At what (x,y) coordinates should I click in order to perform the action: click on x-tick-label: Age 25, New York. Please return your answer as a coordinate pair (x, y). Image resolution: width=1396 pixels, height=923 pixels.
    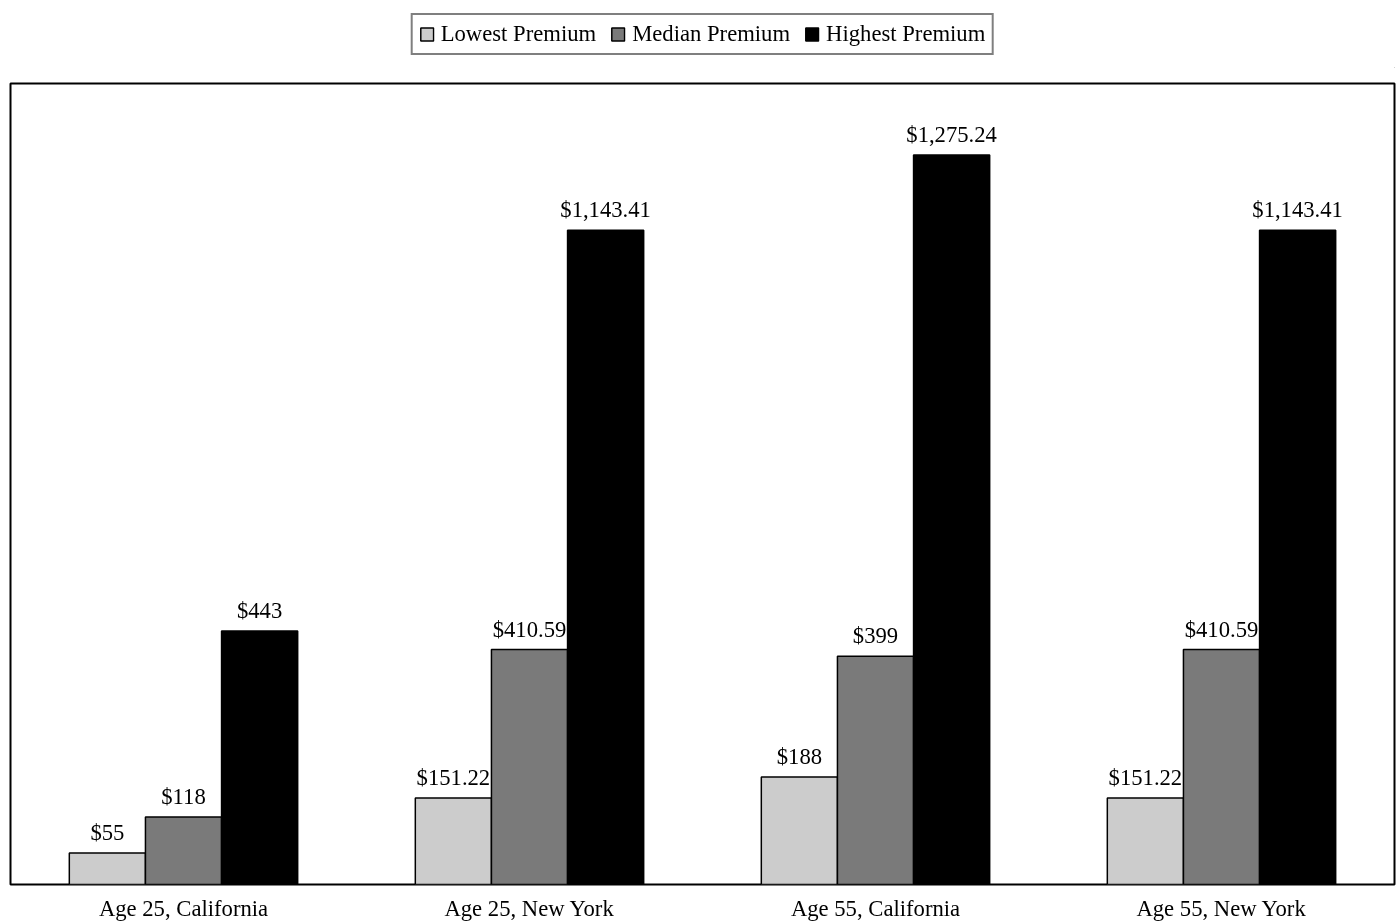
    Looking at the image, I should click on (529, 908).